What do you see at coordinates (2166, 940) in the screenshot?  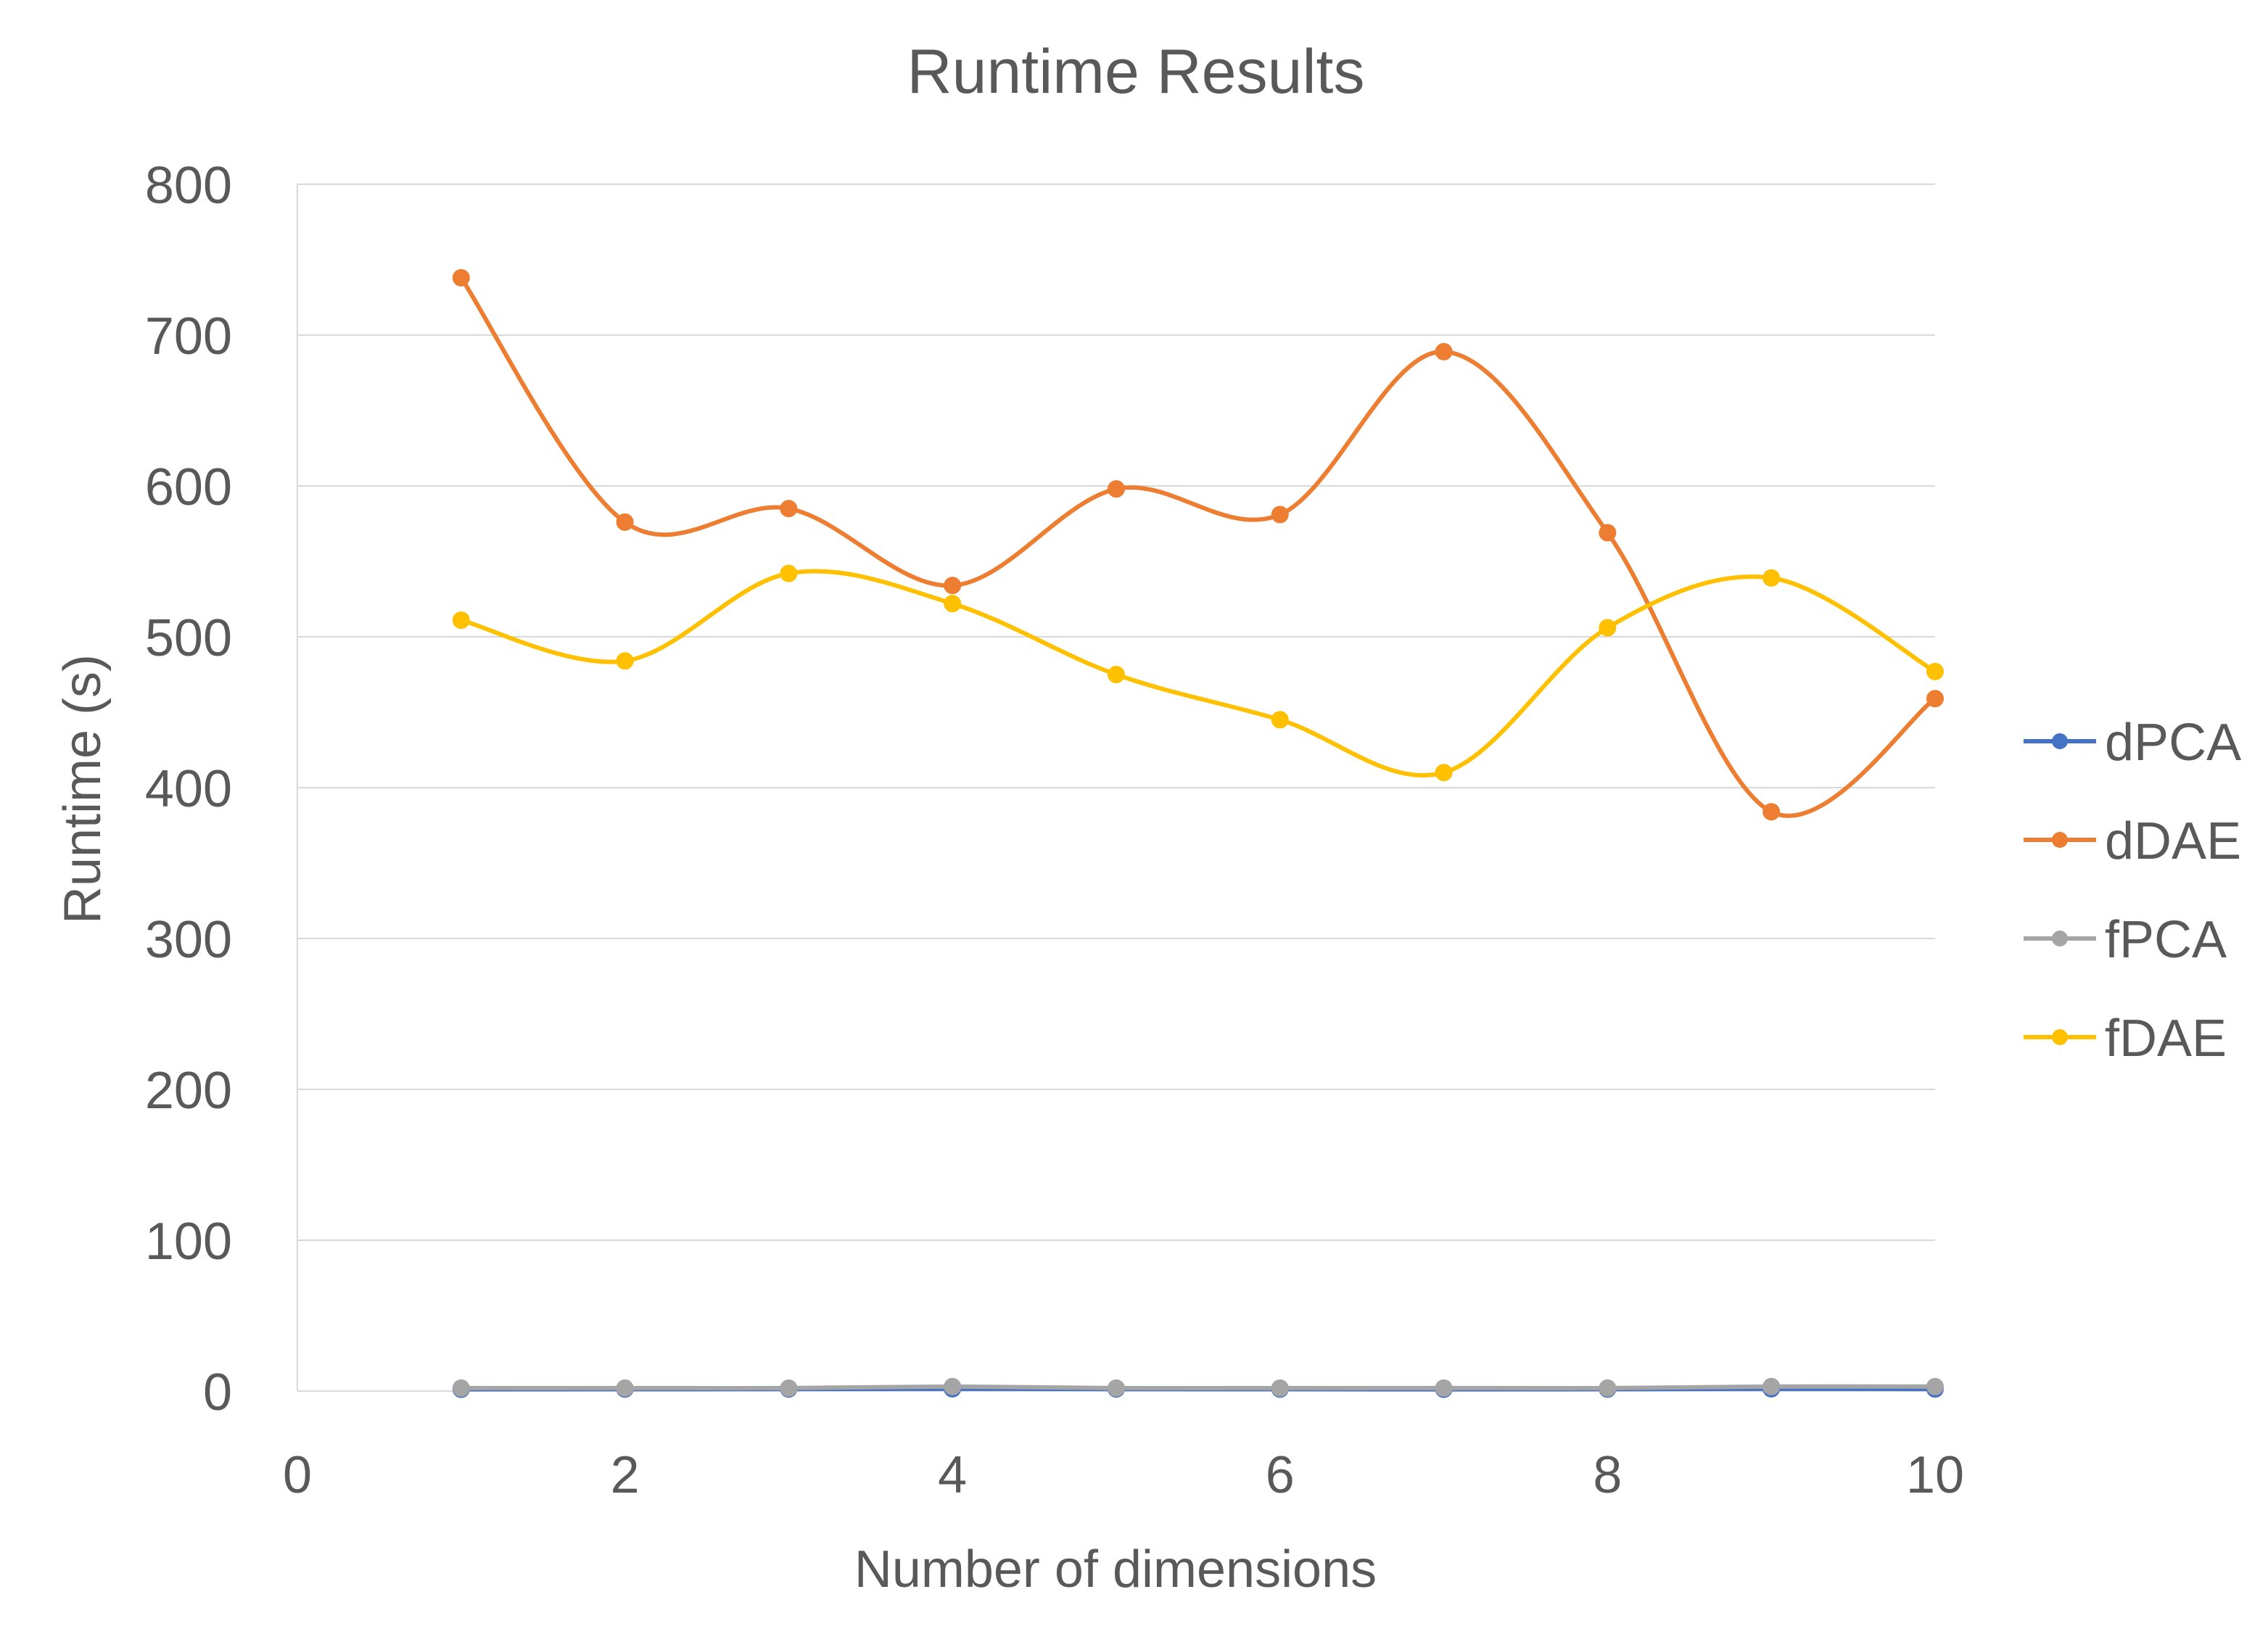 I see `legend-label-fpca: fPCA` at bounding box center [2166, 940].